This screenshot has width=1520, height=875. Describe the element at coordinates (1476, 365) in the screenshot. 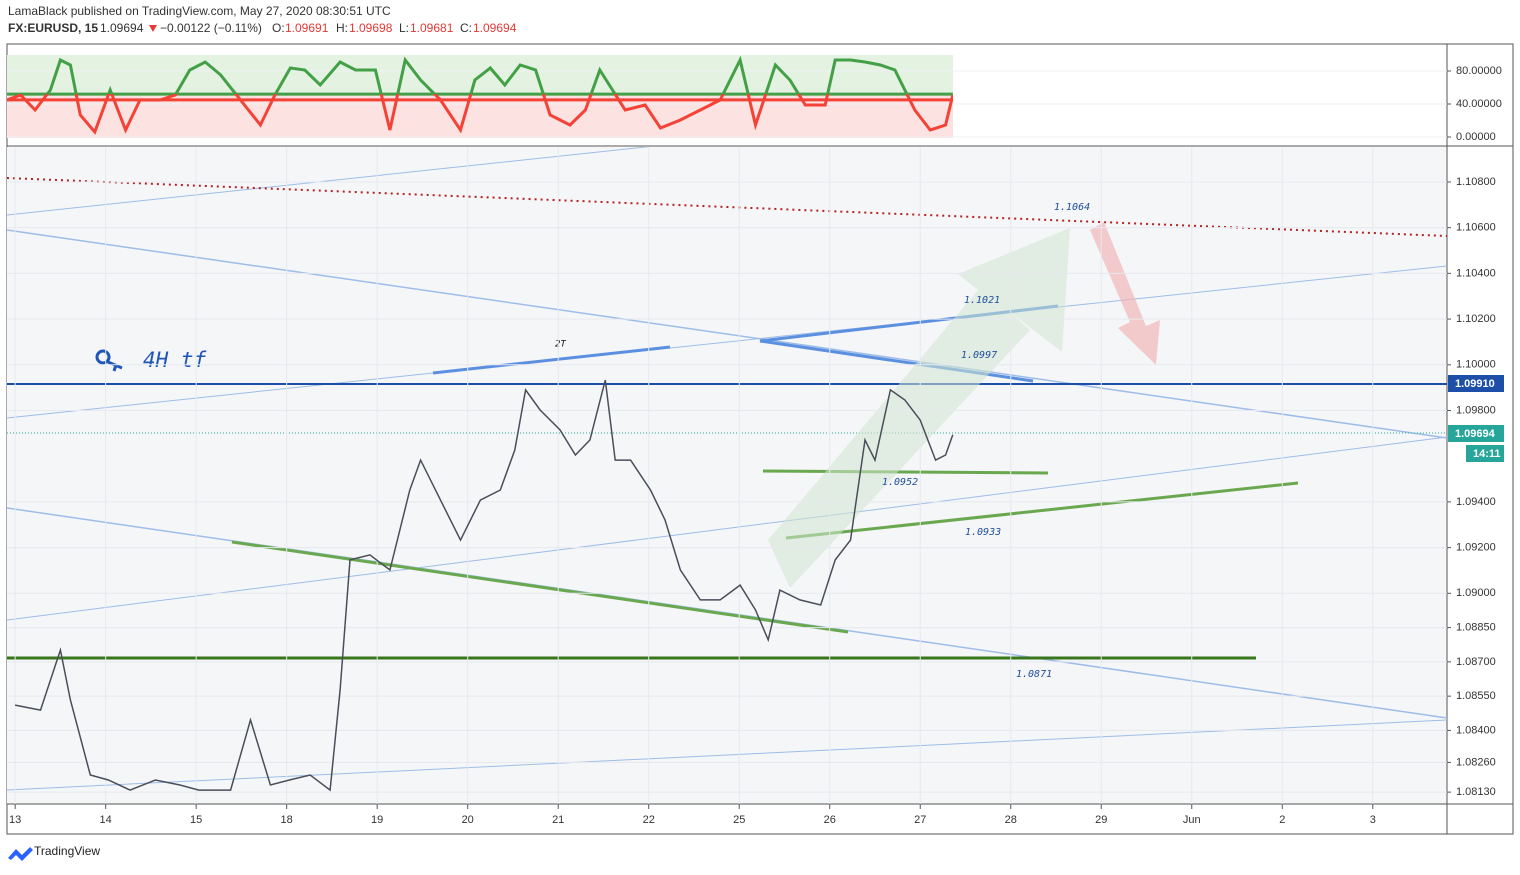

I see `y-tick-label: 1.10000` at that location.